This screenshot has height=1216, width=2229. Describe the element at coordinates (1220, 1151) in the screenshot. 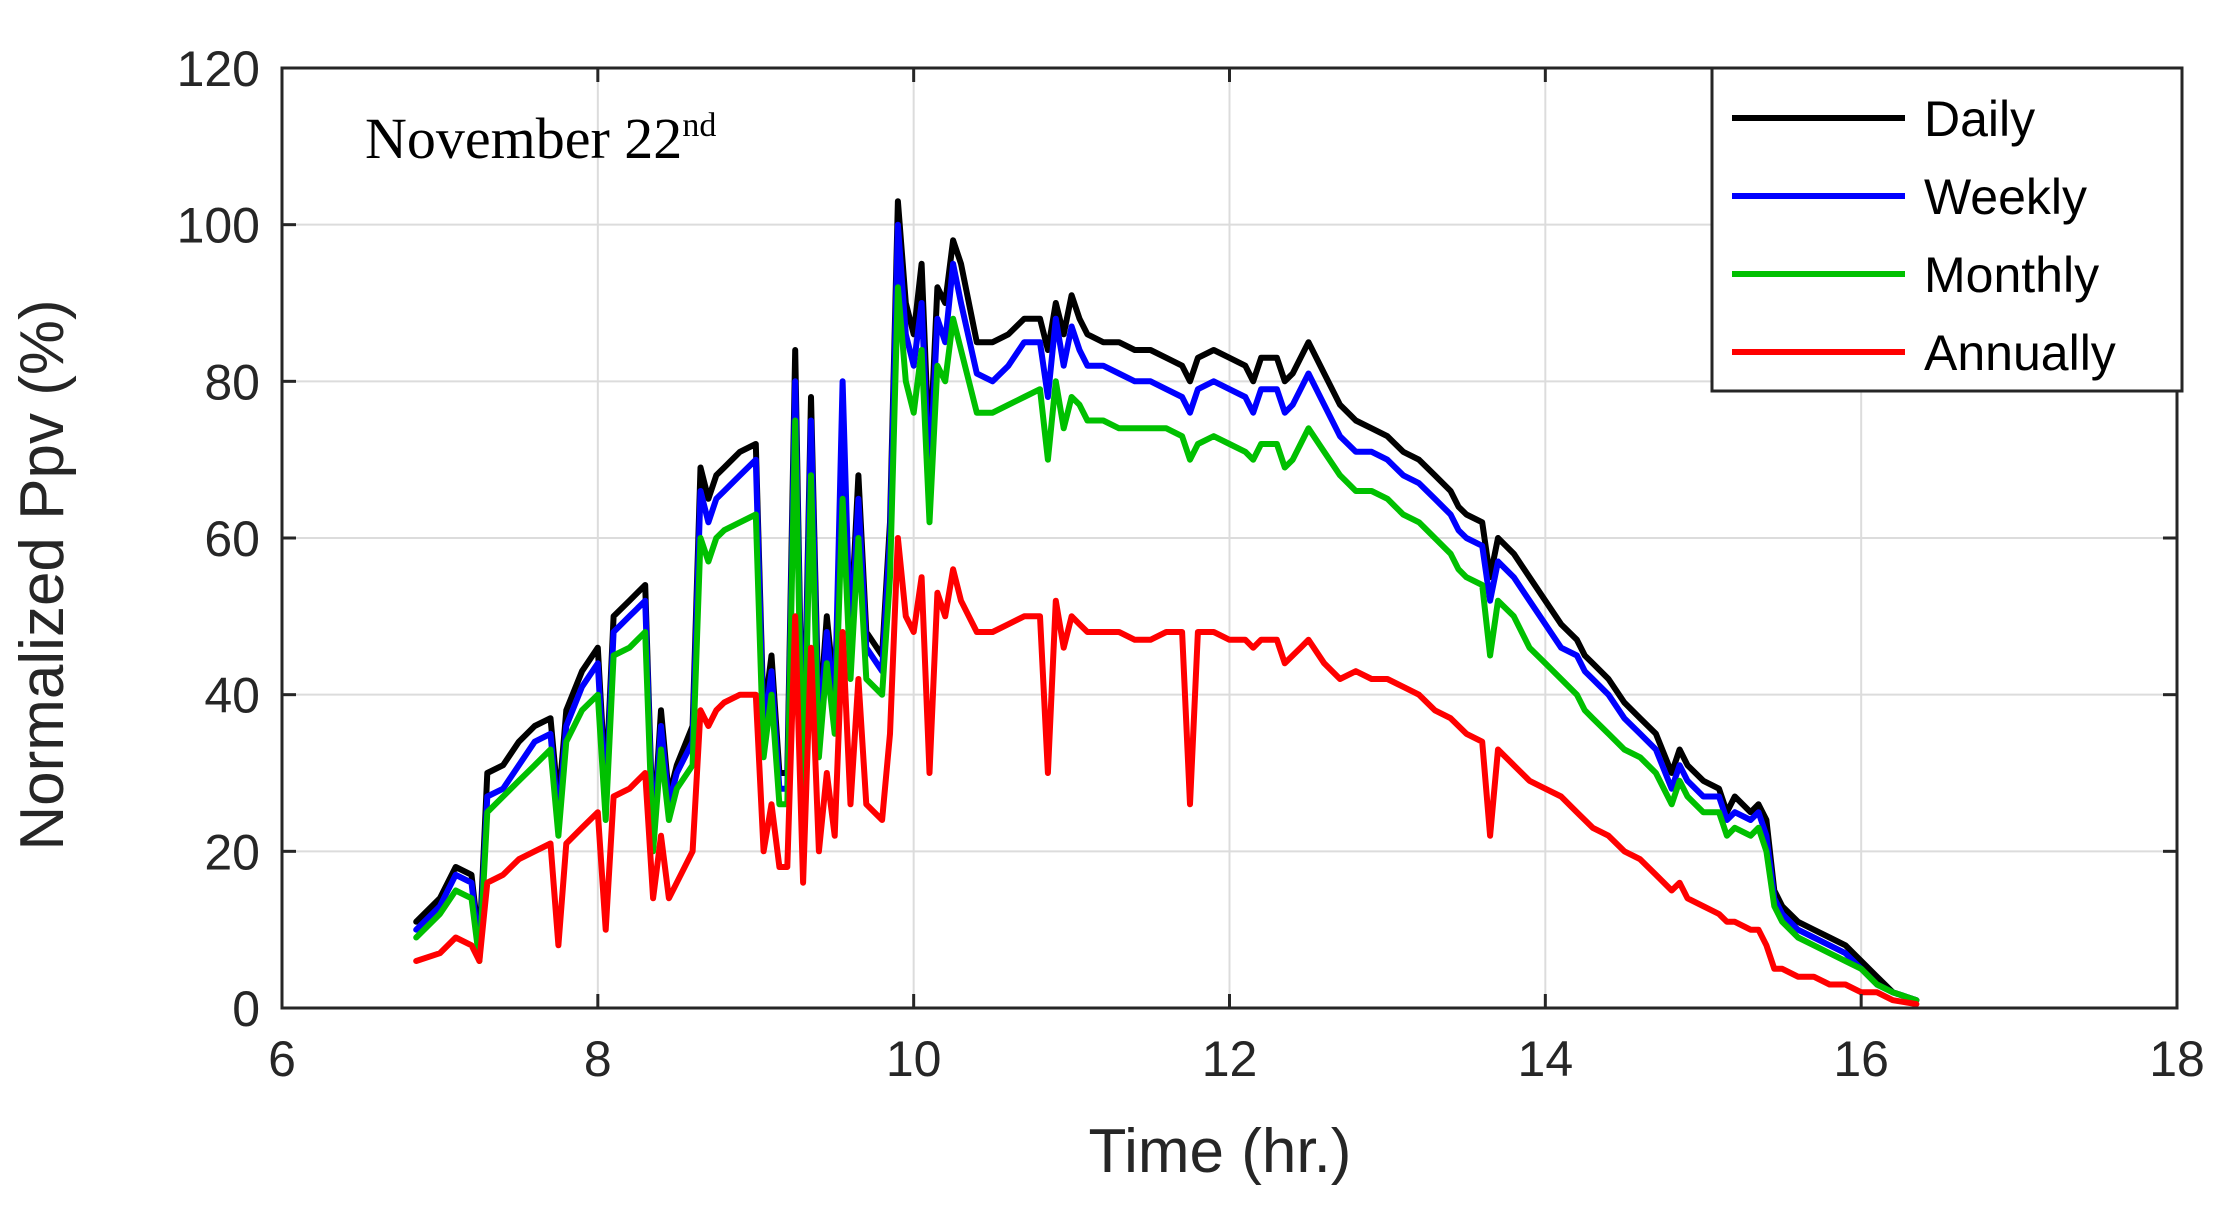

I see `x-axis-title: Time (hr.)` at that location.